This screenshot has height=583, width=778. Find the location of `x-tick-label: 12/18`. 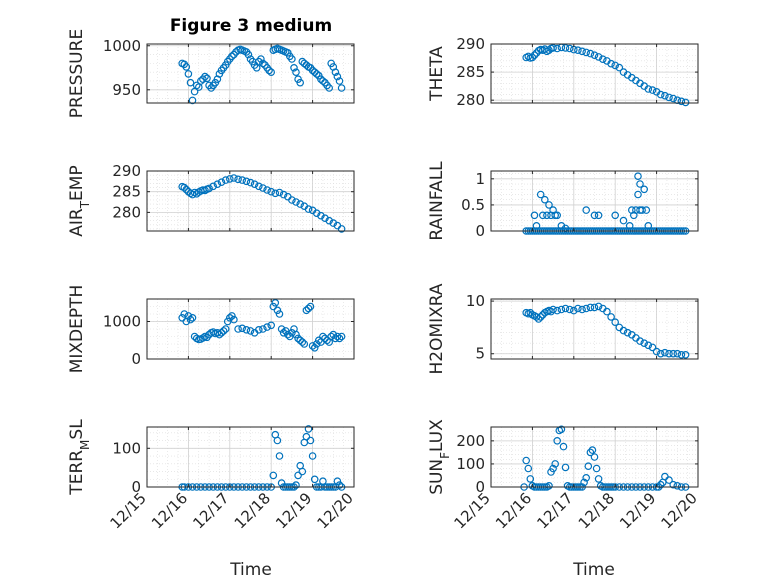

x-tick-label: 12/18 is located at coordinates (252, 510).